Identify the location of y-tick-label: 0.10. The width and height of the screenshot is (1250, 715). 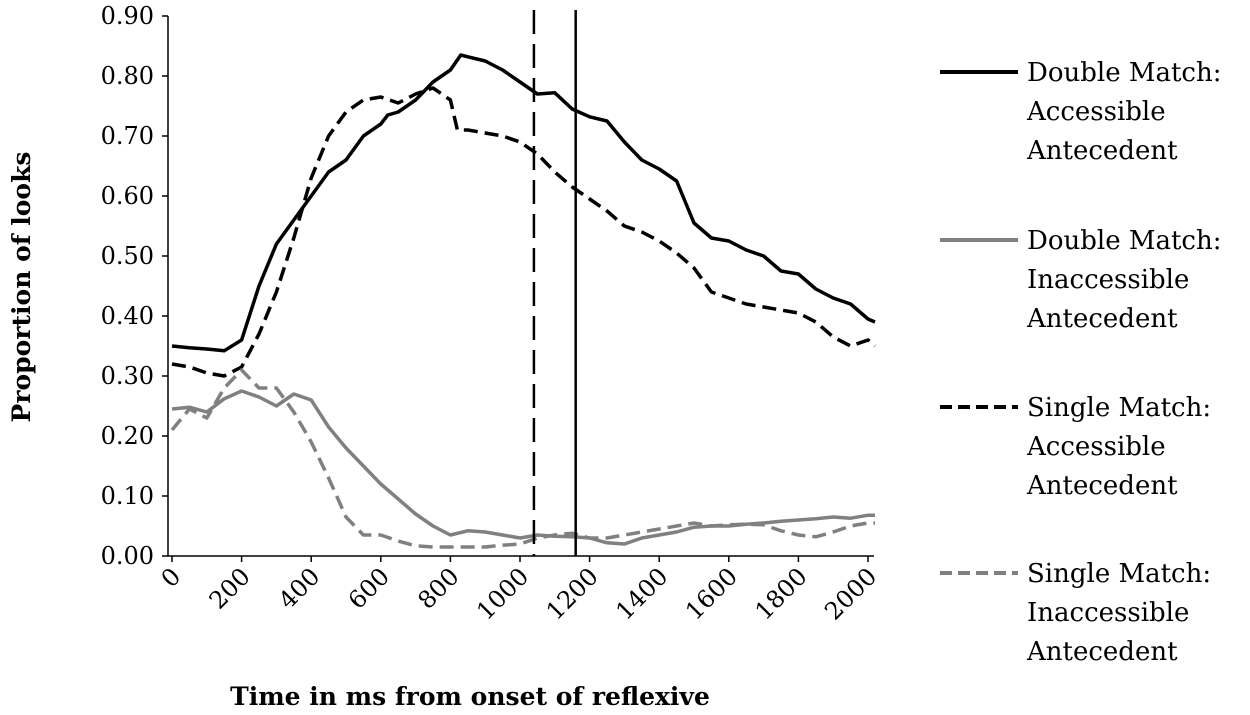
(127, 496).